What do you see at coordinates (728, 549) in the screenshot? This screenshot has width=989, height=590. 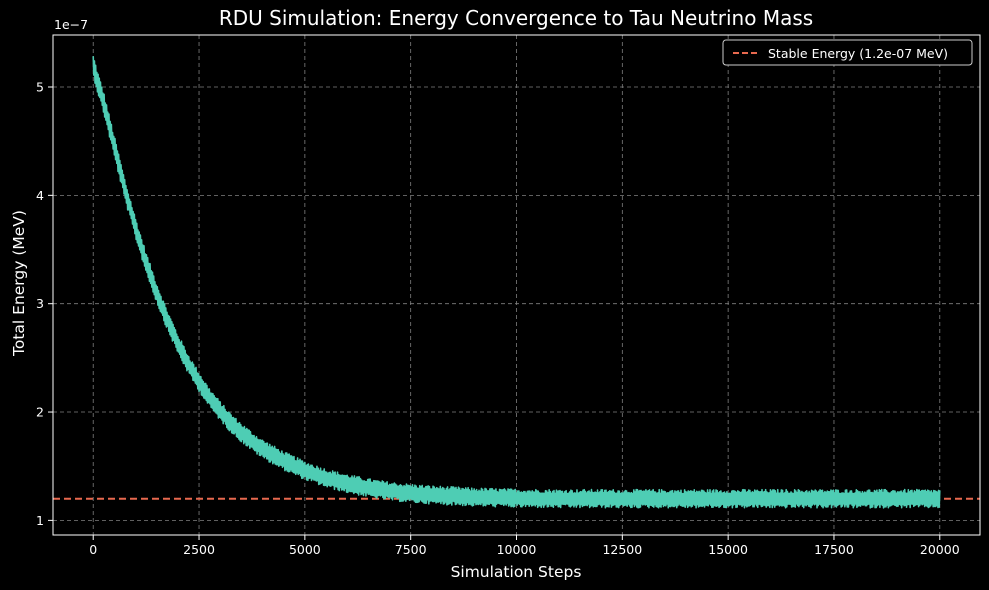 I see `x-tick-label: 15000` at bounding box center [728, 549].